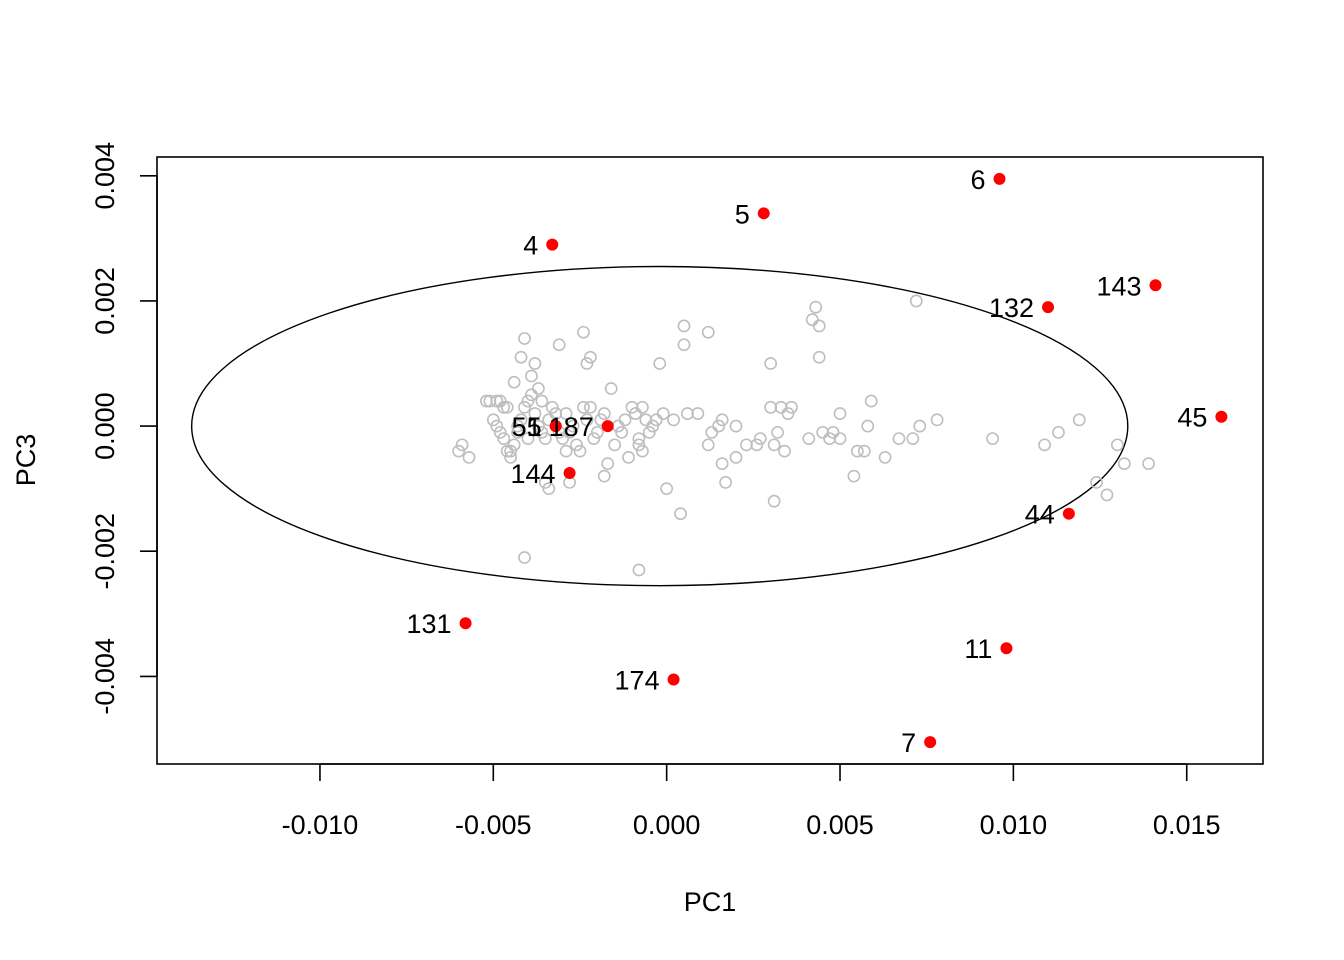  Describe the element at coordinates (105, 676) in the screenshot. I see `y-tick-label: -0.004` at that location.